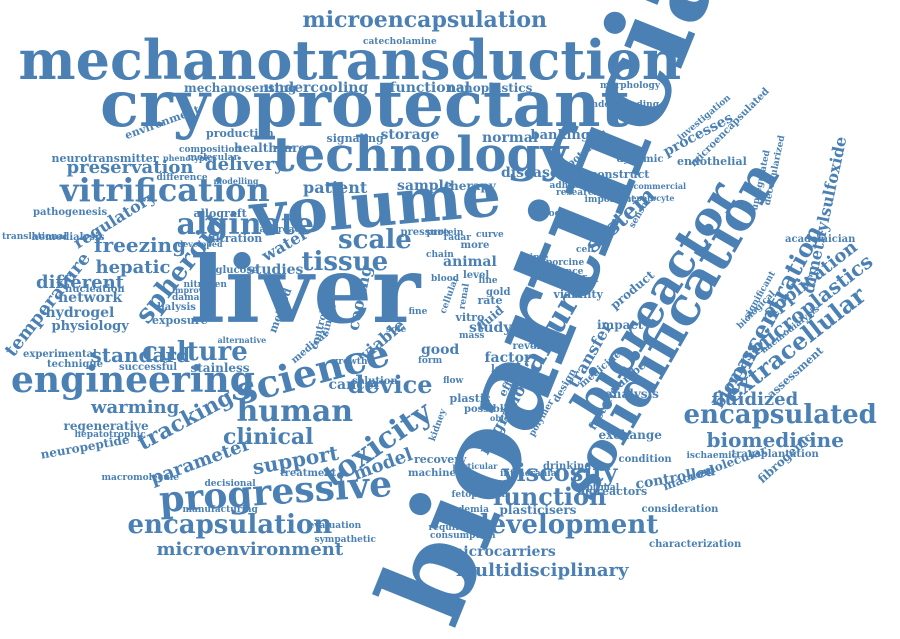  I want to click on cloud-word: manufacturing, so click(220, 509).